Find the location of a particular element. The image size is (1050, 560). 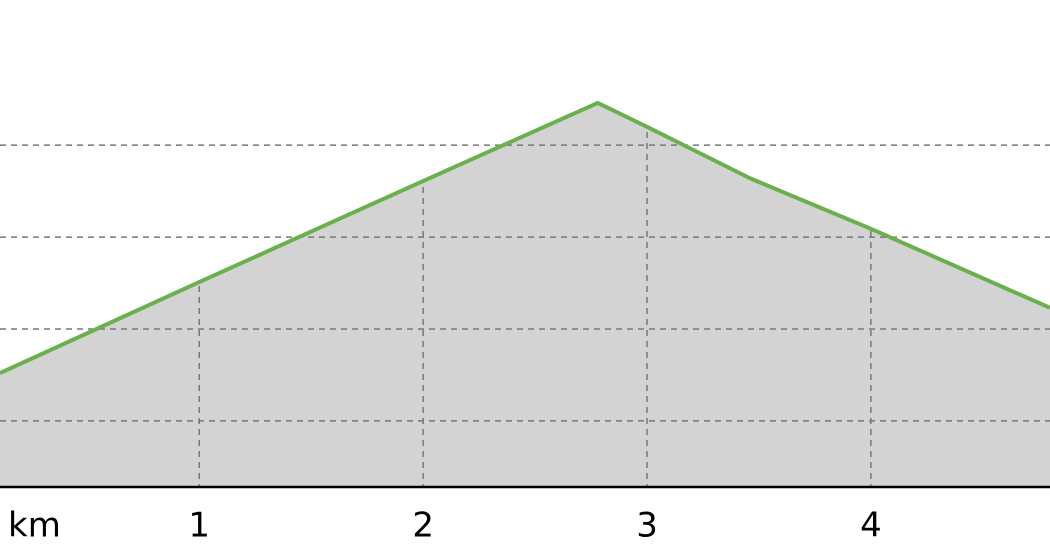

x-tick-label: 1 is located at coordinates (199, 526).